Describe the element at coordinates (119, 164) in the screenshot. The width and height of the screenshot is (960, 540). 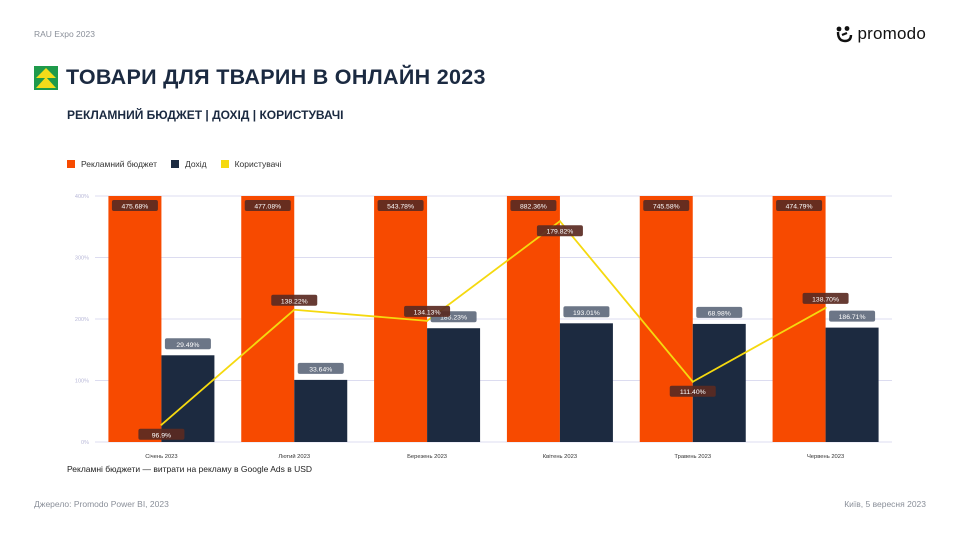
I see `legend-label-budget: Рекламний бюджет` at that location.